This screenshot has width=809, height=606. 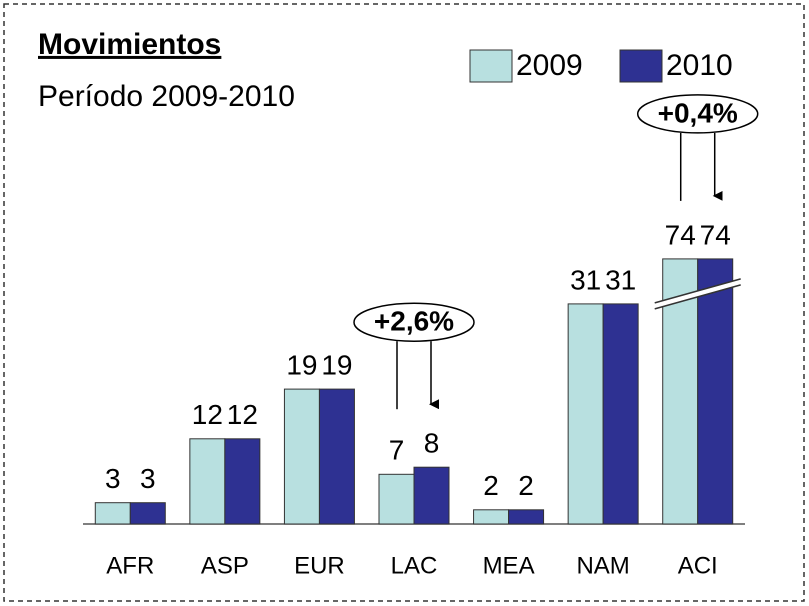 I want to click on legend-label: 2010, so click(x=699, y=65).